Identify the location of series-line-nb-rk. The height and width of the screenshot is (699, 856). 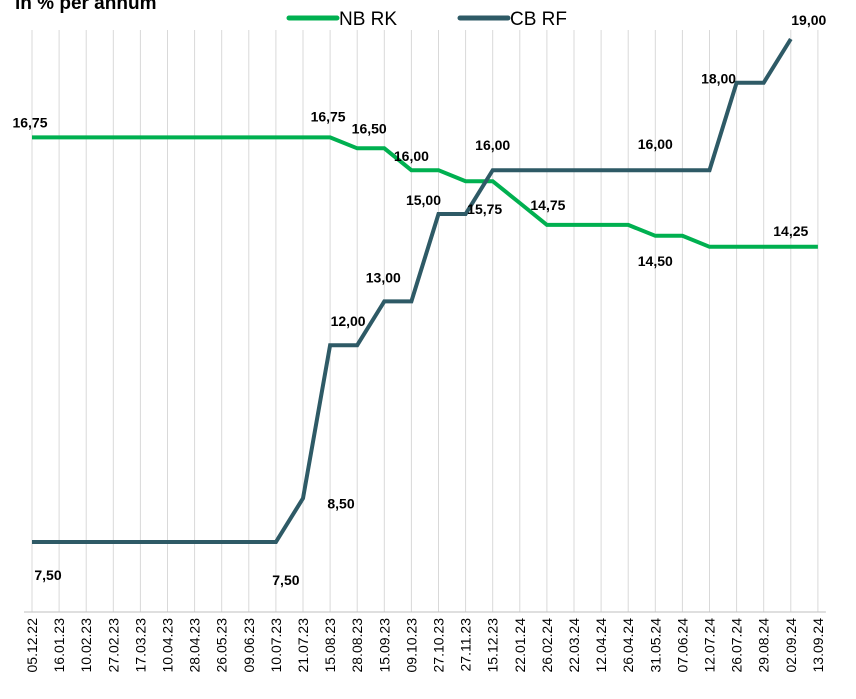
(425, 192).